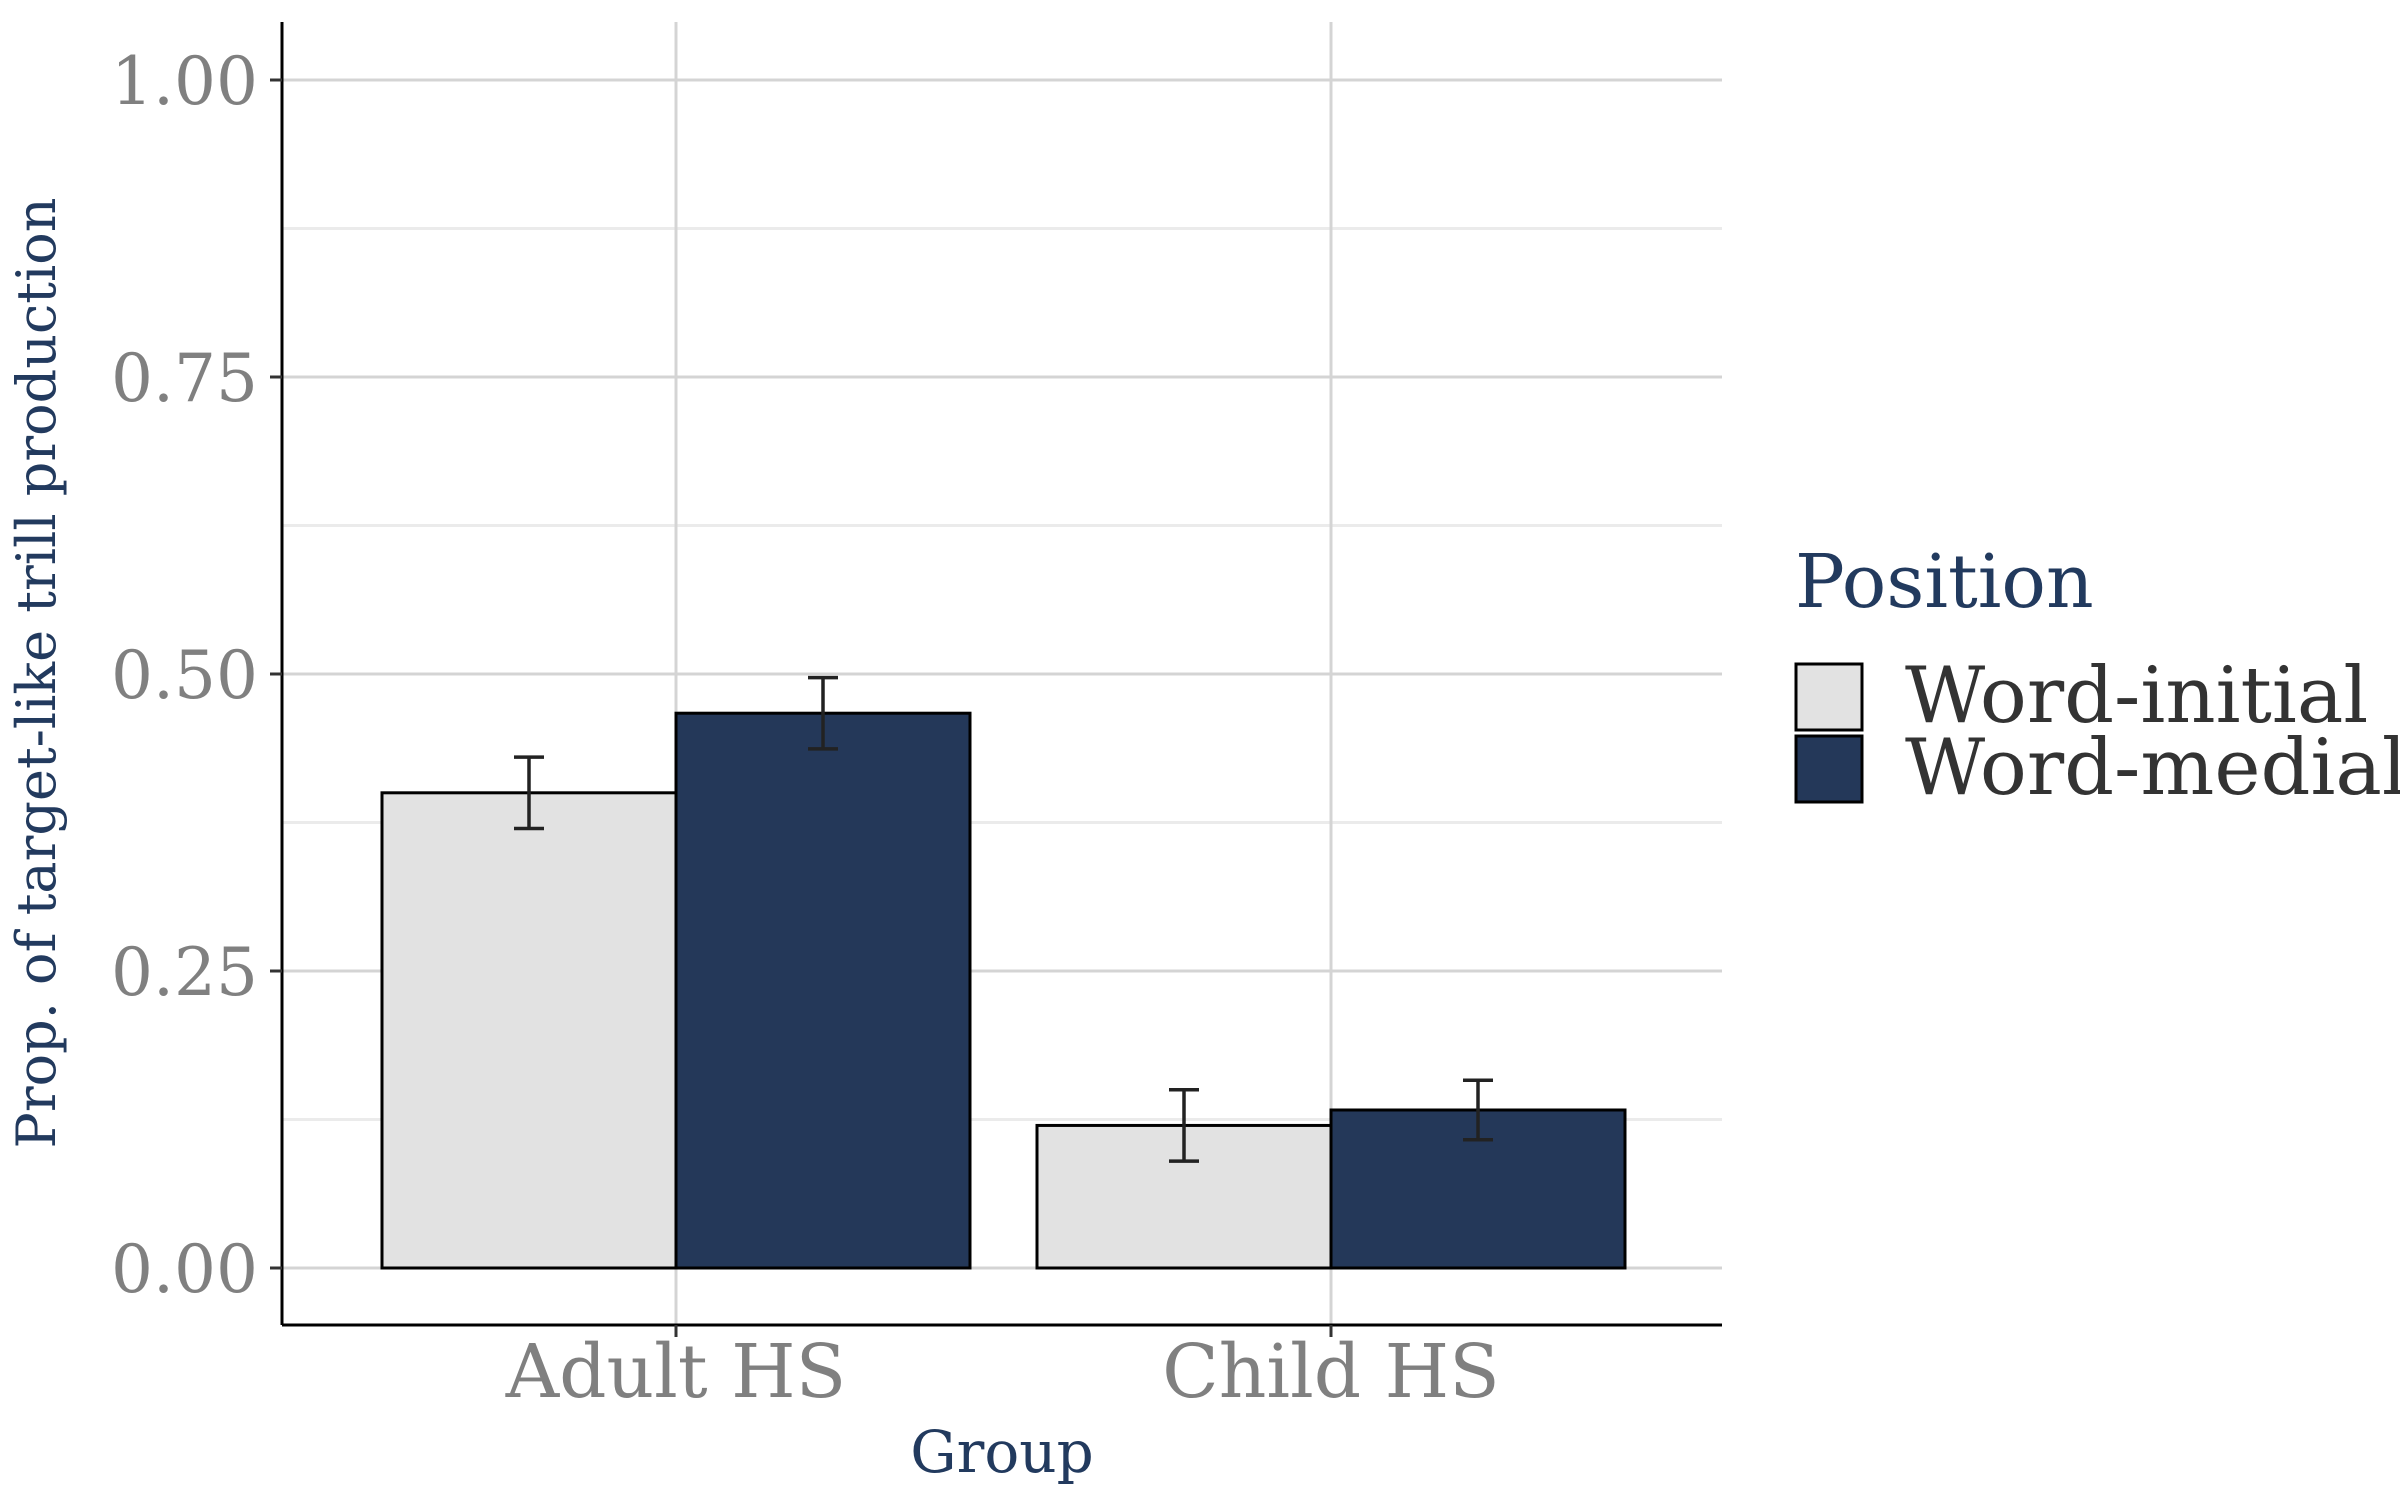 This screenshot has height=1500, width=2400. Describe the element at coordinates (184, 972) in the screenshot. I see `y-tick-label: 0.25` at that location.